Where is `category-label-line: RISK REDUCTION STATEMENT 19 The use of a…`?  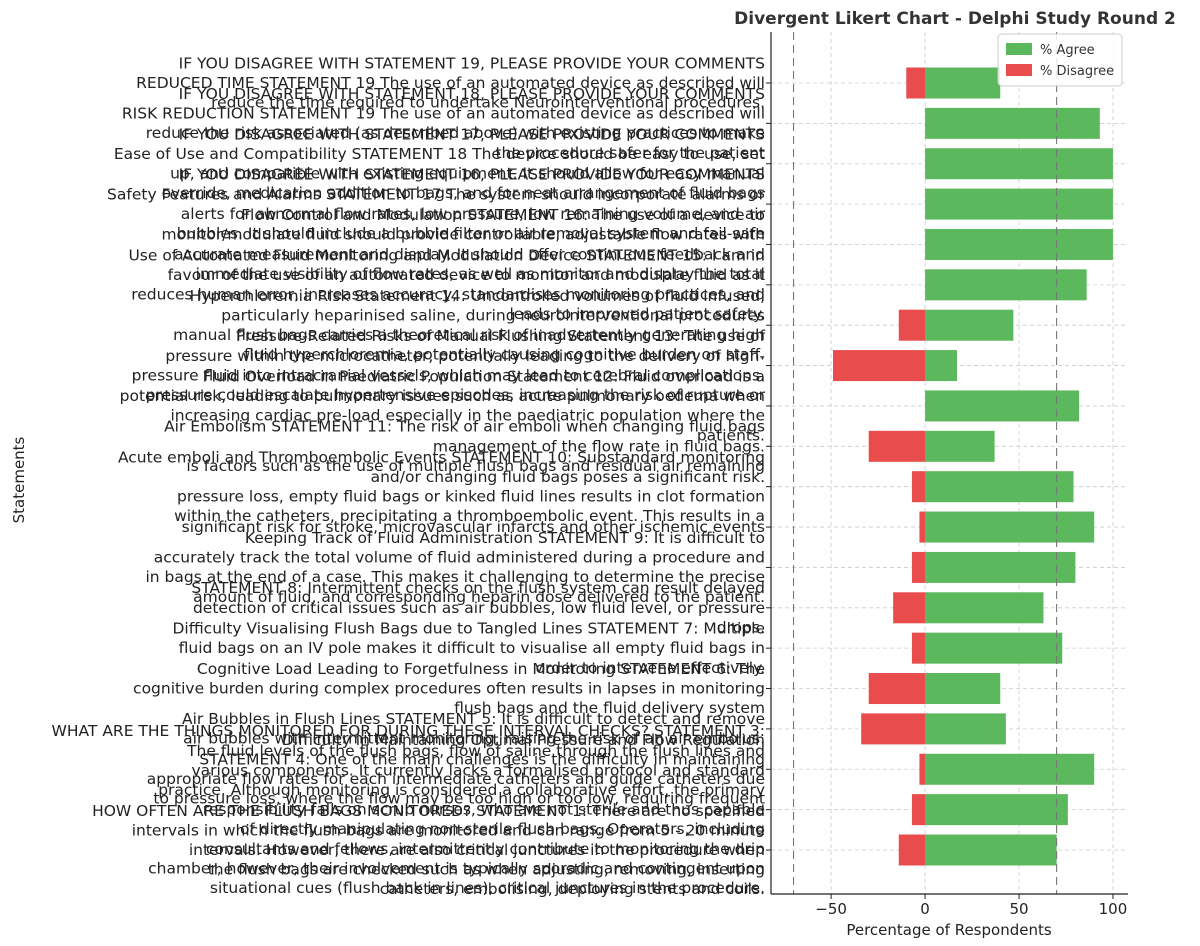
category-label-line: RISK REDUCTION STATEMENT 19 The use of a… is located at coordinates (443, 114).